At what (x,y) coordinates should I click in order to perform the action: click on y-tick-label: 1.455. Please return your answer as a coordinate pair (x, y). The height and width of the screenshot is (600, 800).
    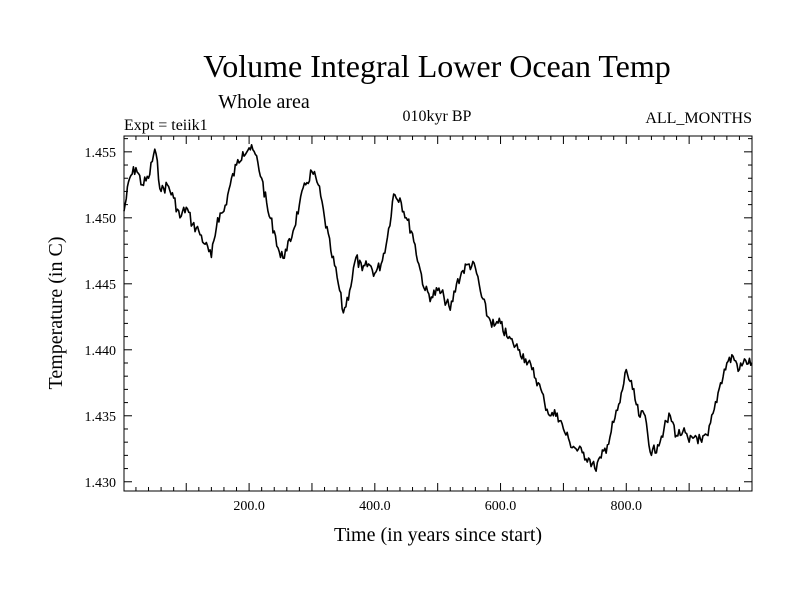
    Looking at the image, I should click on (101, 153).